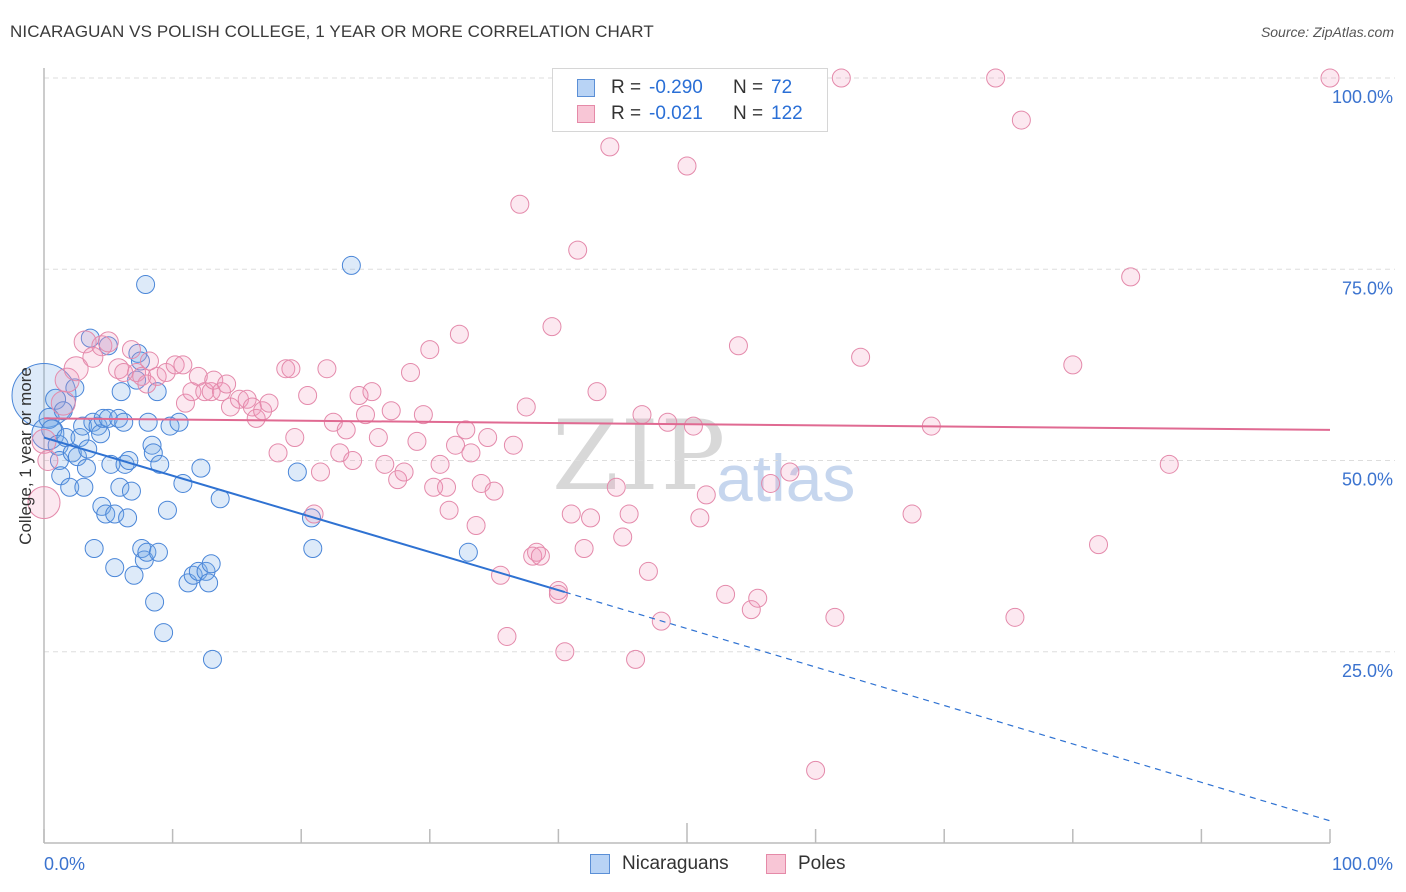  What do you see at coordinates (1327, 32) in the screenshot?
I see `source-label: Source: ZipAtlas.com` at bounding box center [1327, 32].